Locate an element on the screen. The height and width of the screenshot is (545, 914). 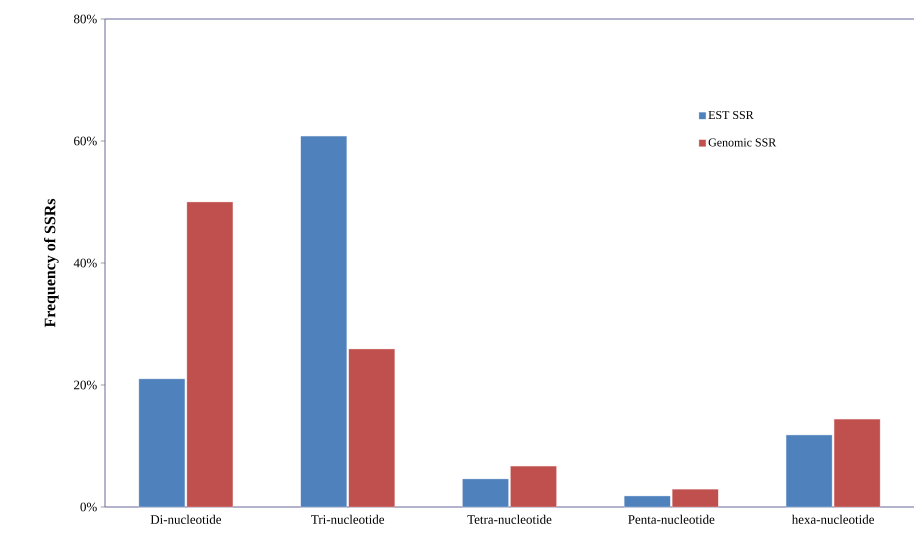
y-tick-label: 40% is located at coordinates (85, 263).